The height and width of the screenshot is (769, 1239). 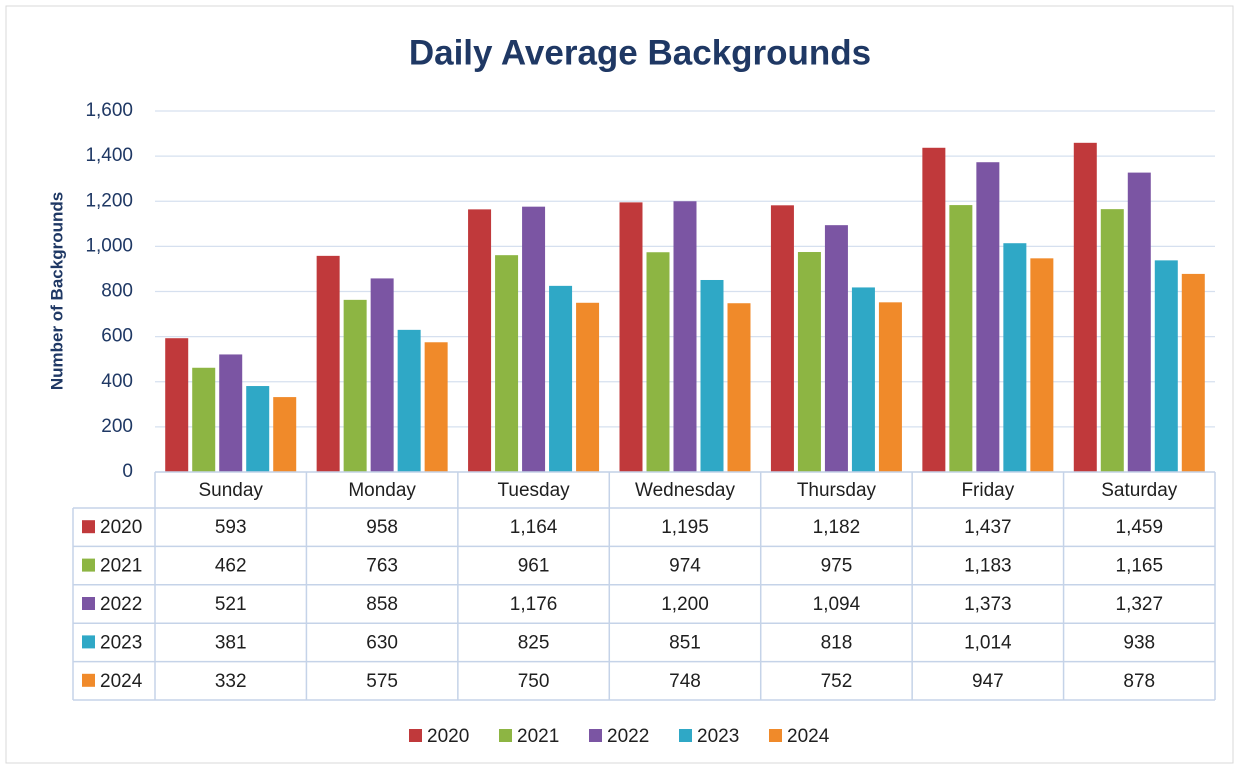 What do you see at coordinates (718, 736) in the screenshot?
I see `legend-label: 2023` at bounding box center [718, 736].